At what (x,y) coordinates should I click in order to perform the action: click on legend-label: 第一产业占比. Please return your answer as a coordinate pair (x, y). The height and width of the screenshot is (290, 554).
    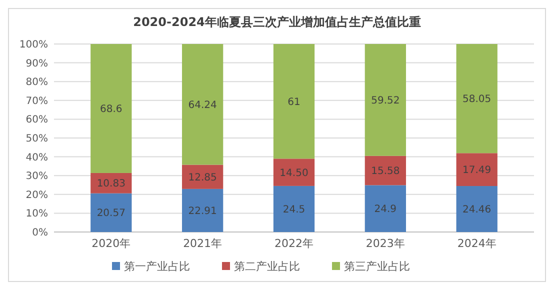
    Looking at the image, I should click on (157, 266).